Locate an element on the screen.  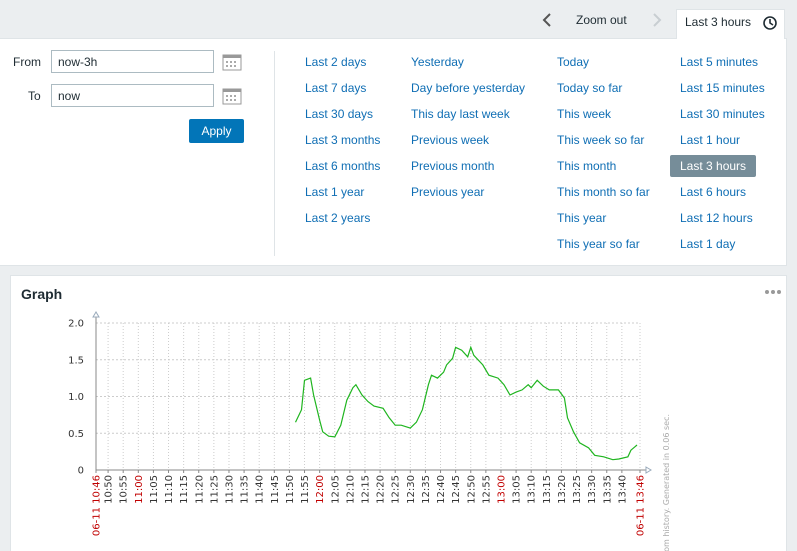
x-tick-label: 12:25 is located at coordinates (396, 489).